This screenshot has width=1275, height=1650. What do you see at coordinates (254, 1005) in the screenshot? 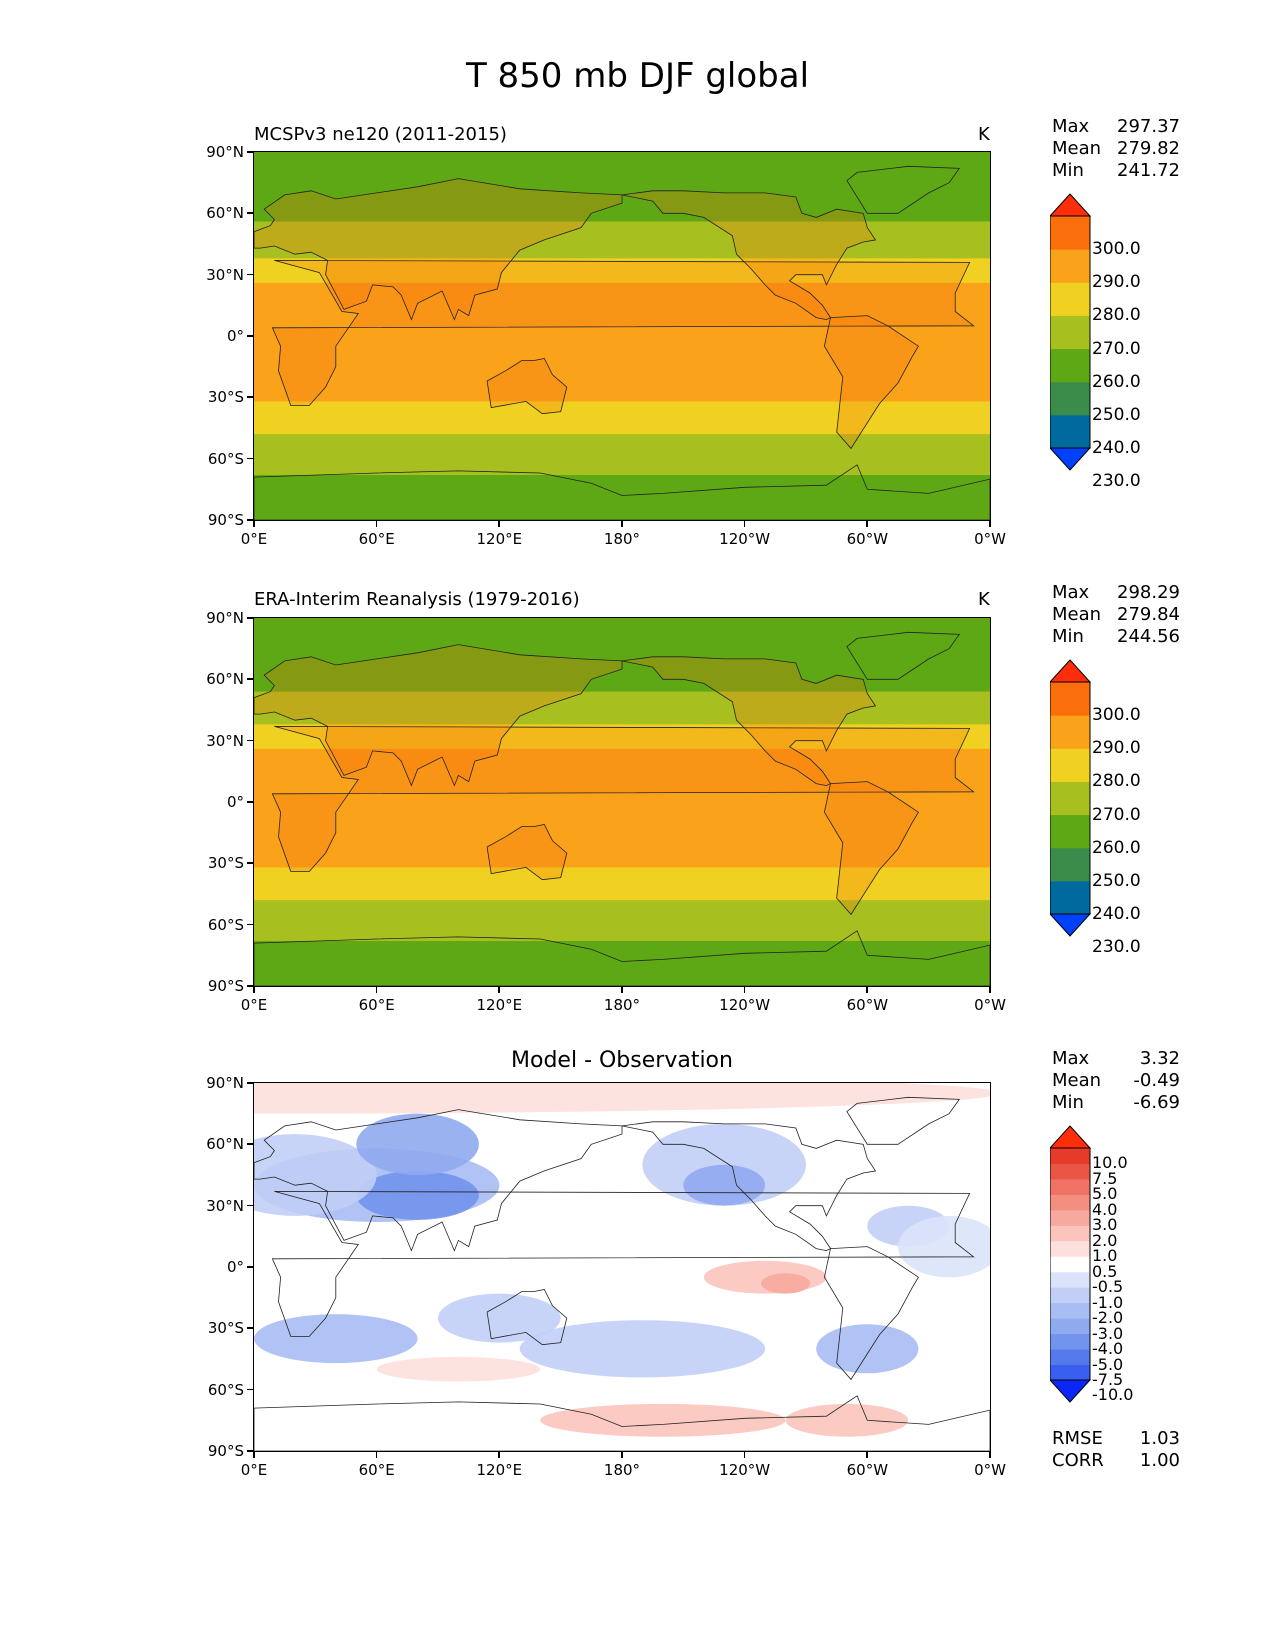
I see `x-tick-label: 0°E` at bounding box center [254, 1005].